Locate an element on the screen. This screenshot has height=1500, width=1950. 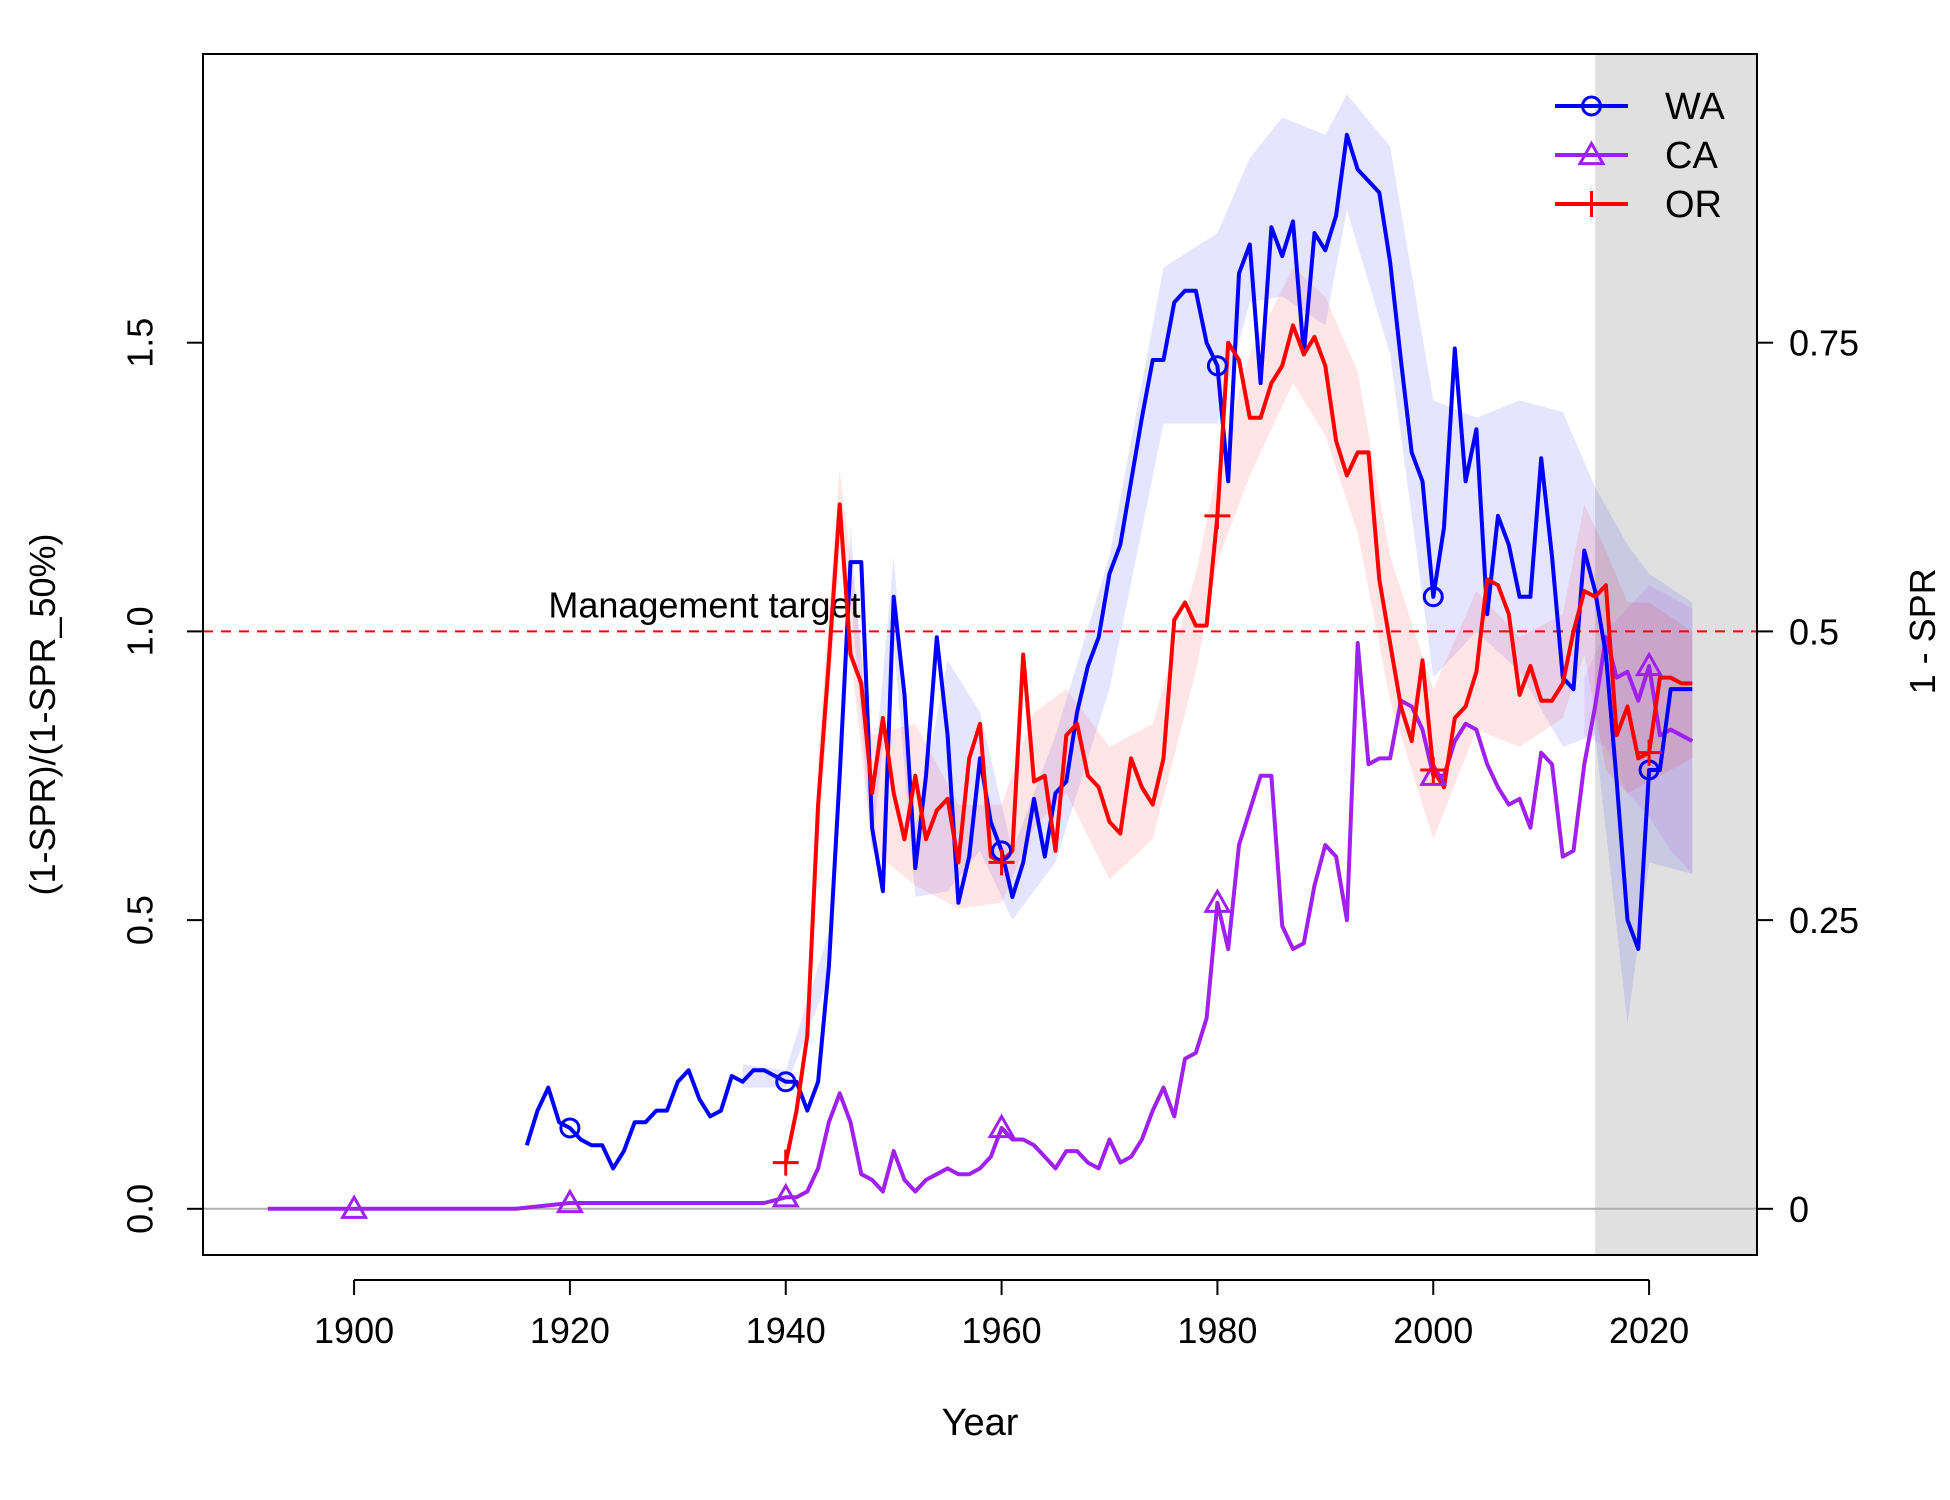
y-tick-label-left-1.5: 1.5 is located at coordinates (140, 343).